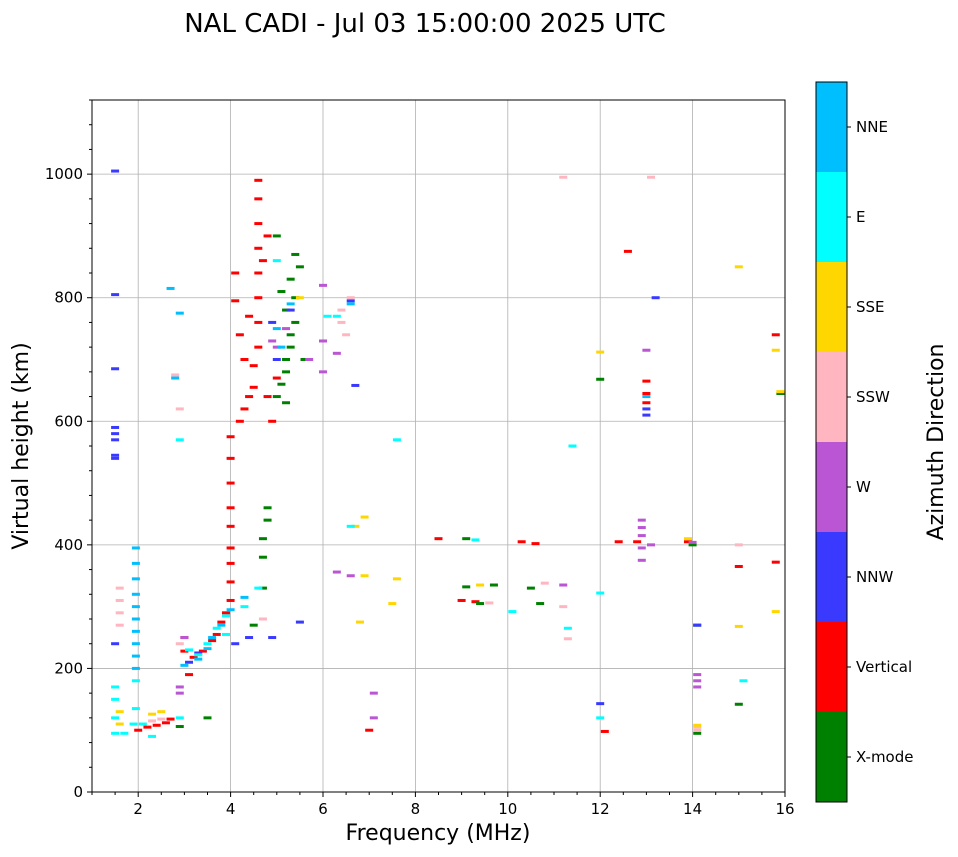 The width and height of the screenshot is (958, 857). What do you see at coordinates (884, 667) in the screenshot?
I see `colorbar-category-label: Vertical` at bounding box center [884, 667].